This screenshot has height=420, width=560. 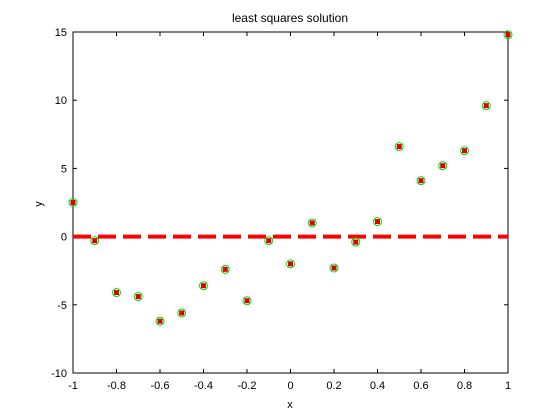 I want to click on x-tick-label: -0.4, so click(x=203, y=386).